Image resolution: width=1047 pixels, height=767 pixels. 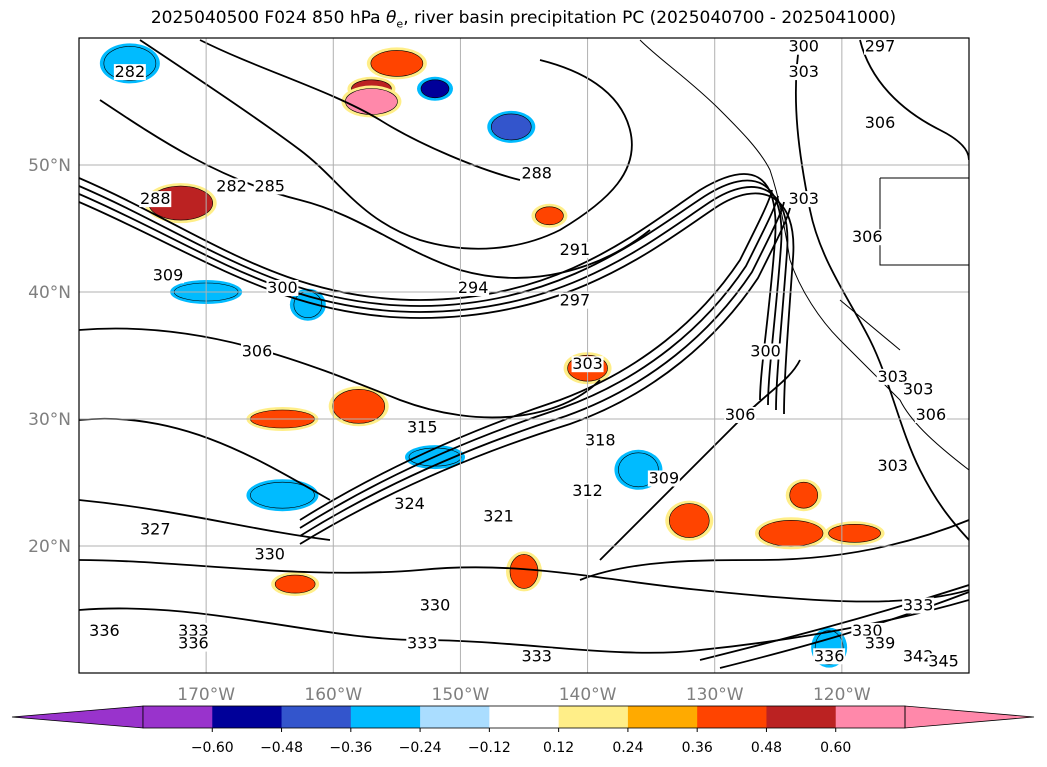 I want to click on x-tick-label: 160°W, so click(x=333, y=695).